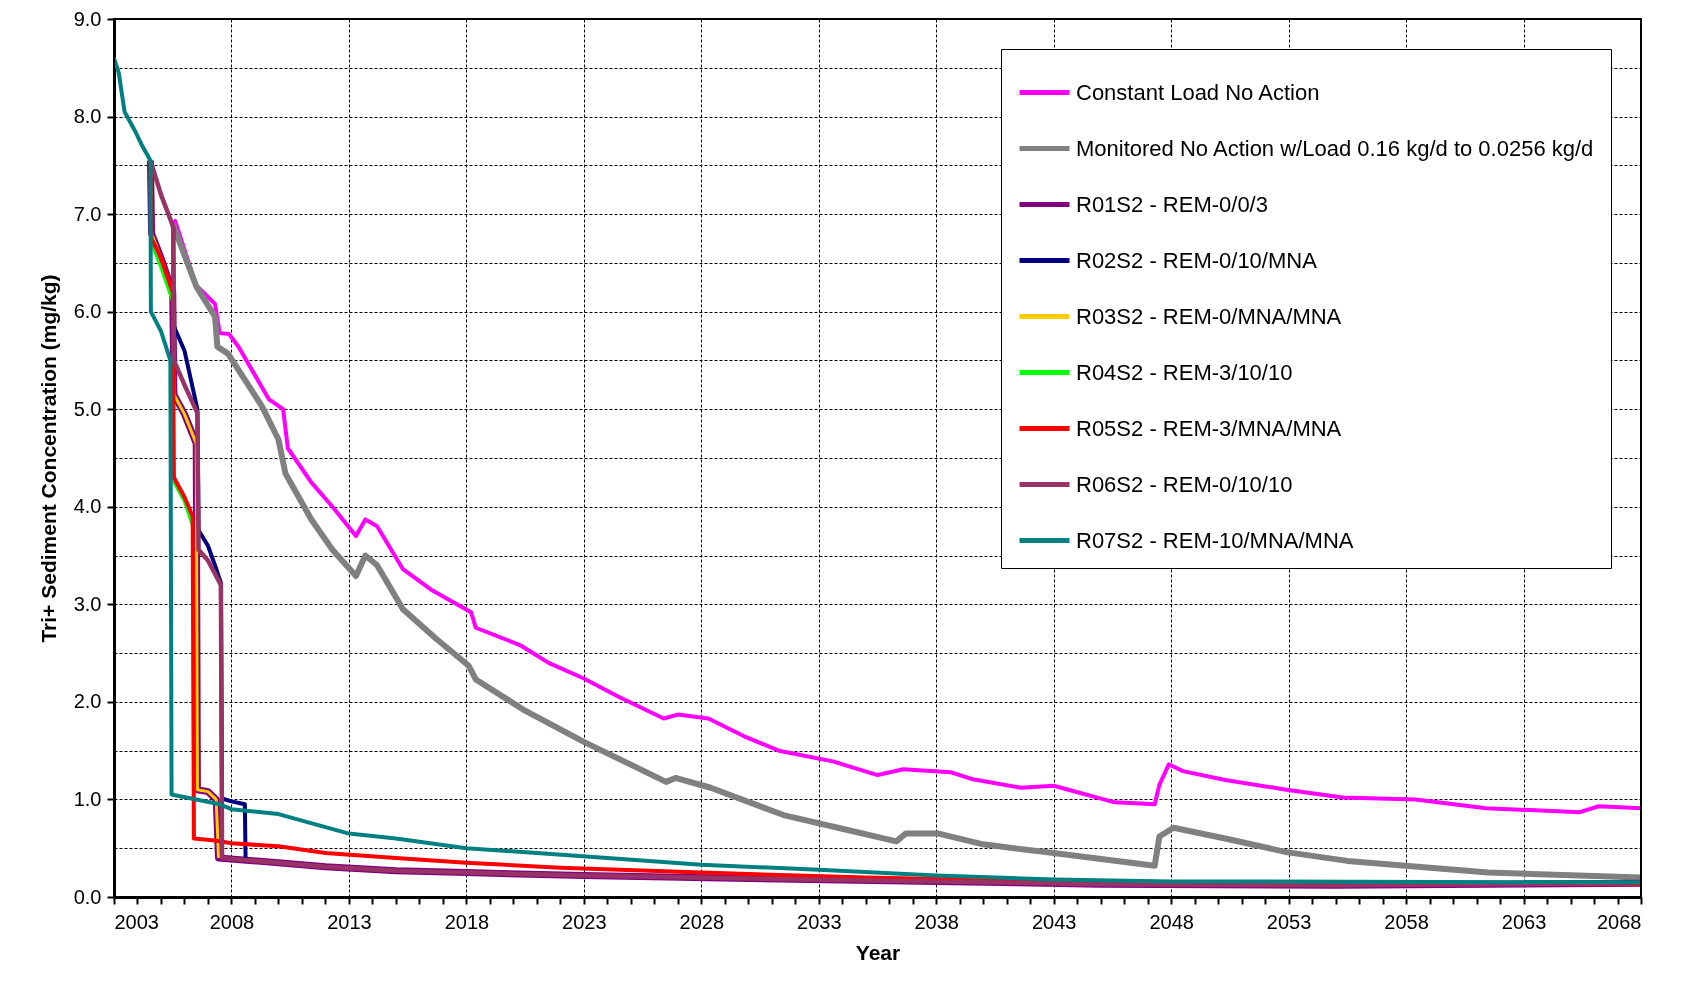  Describe the element at coordinates (232, 921) in the screenshot. I see `x-tick-label: 2008` at that location.